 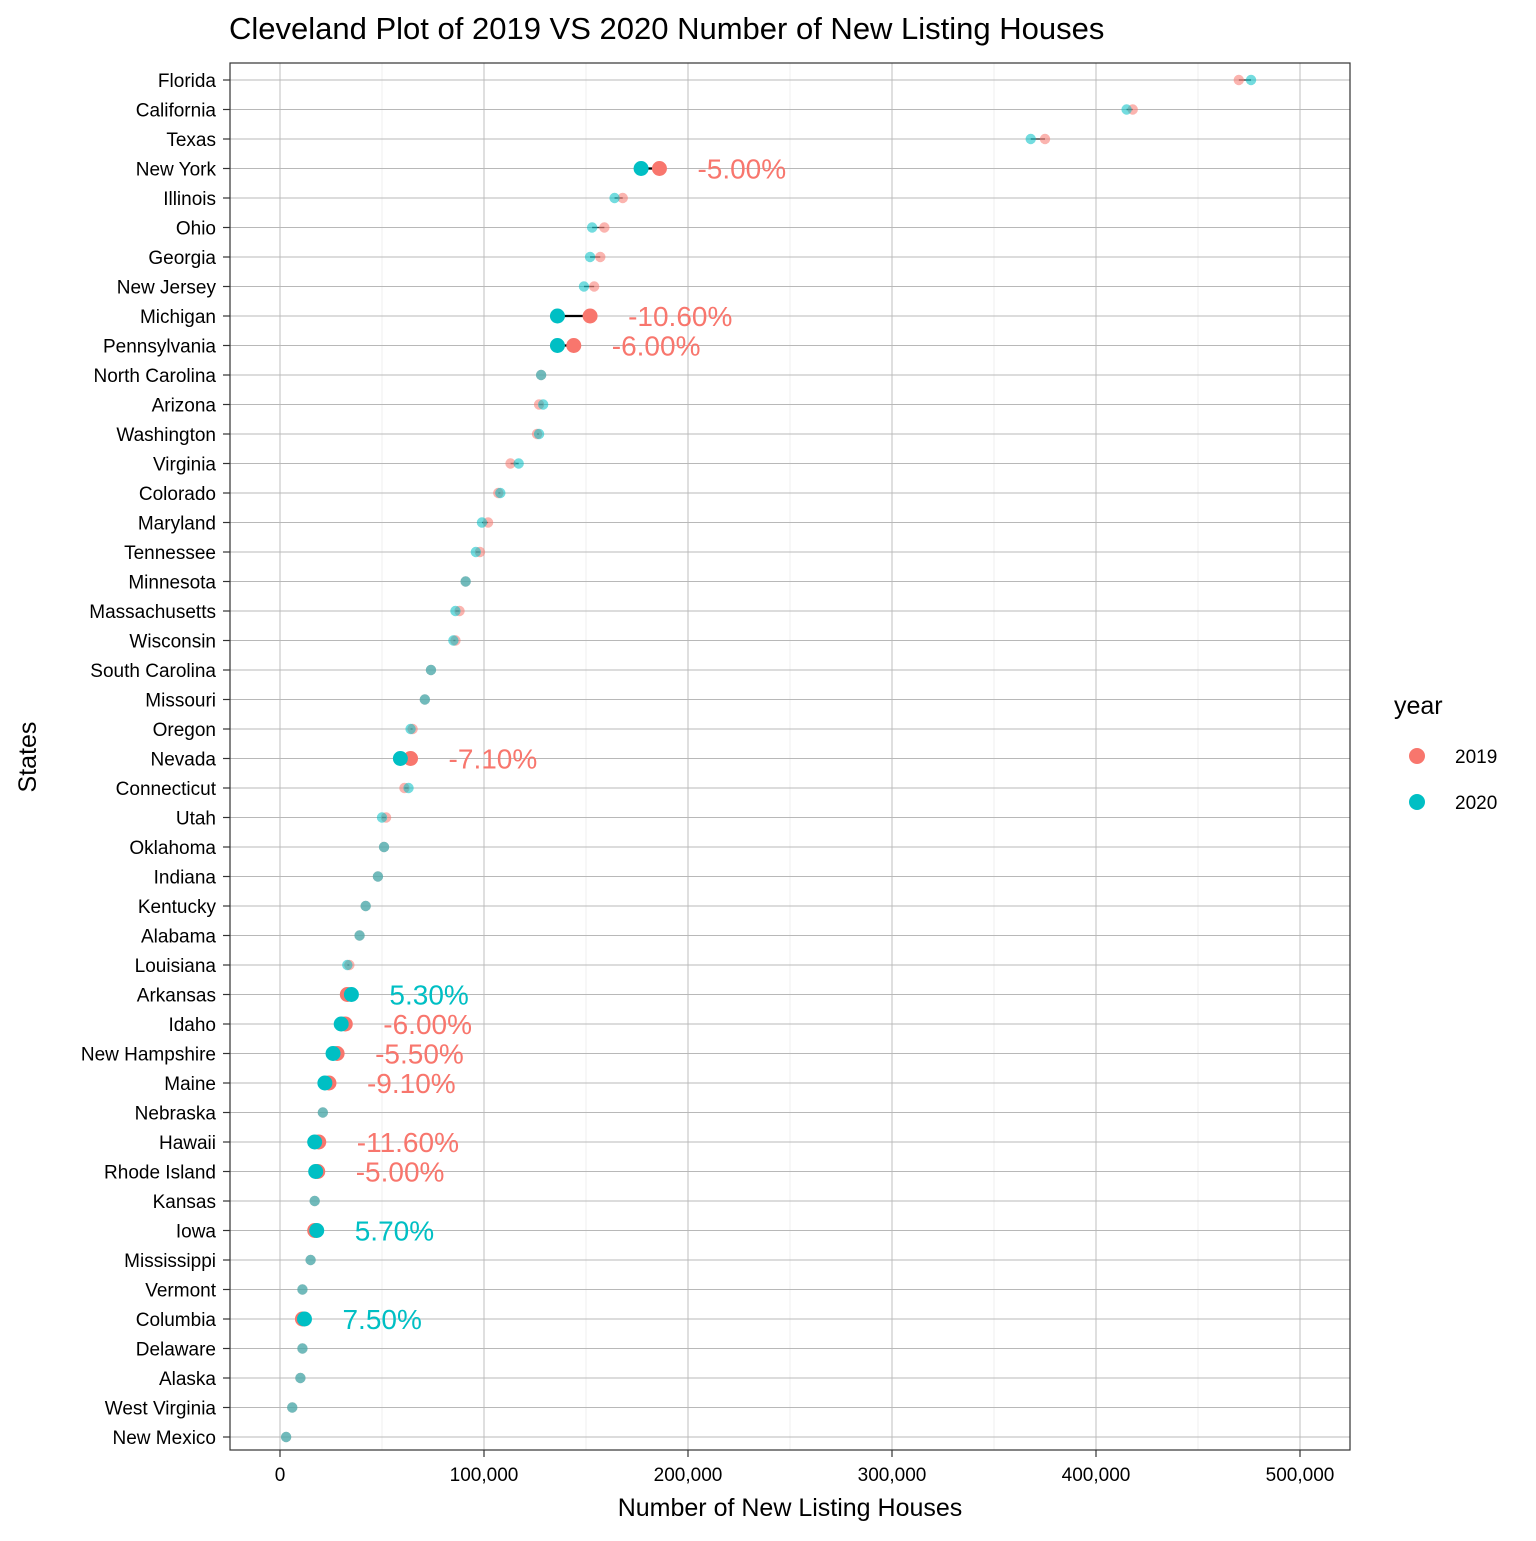 I want to click on y-tick-label: North Carolina, so click(x=155, y=376).